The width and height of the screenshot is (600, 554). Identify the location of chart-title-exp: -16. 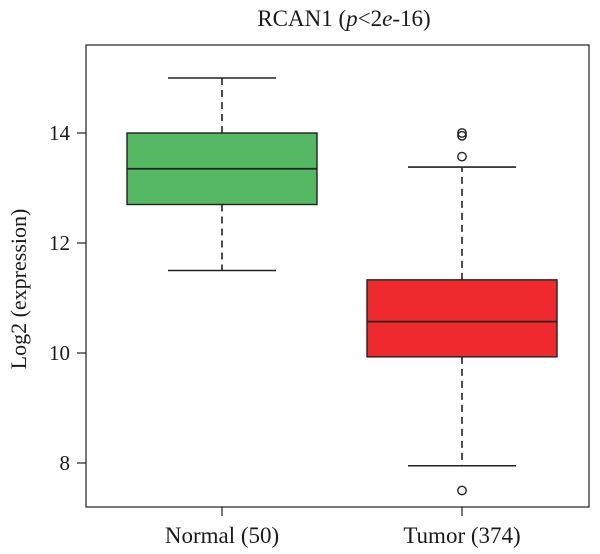
(407, 18).